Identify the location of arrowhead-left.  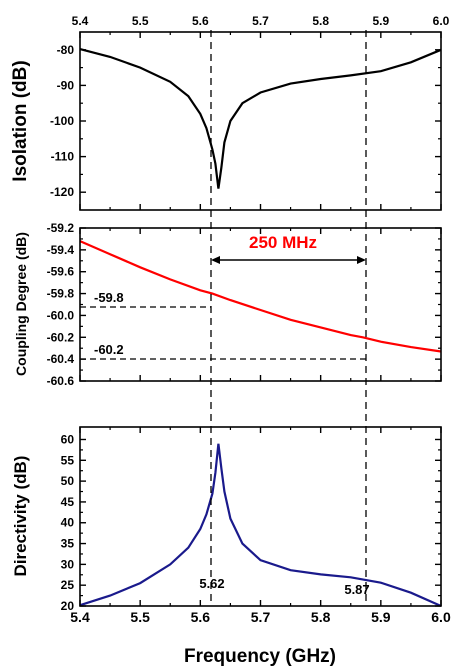
(215, 260).